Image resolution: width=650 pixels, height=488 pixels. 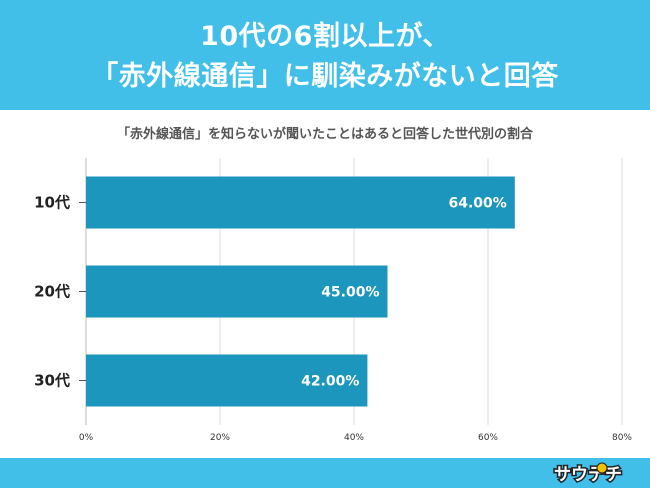 What do you see at coordinates (325, 473) in the screenshot?
I see `footer-bar: サウテチ` at bounding box center [325, 473].